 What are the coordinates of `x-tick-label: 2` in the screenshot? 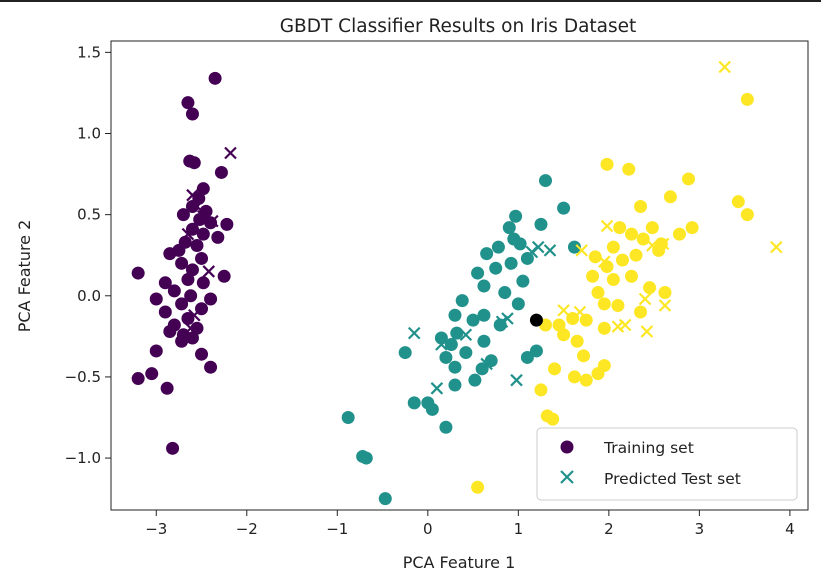 It's located at (609, 529).